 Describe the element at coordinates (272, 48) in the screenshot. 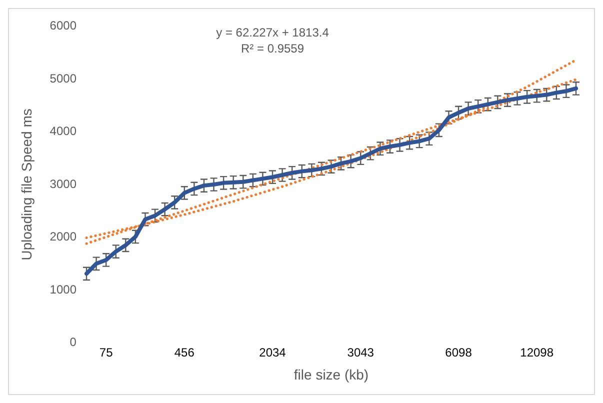

I see `annotation: R² = 0.9559` at that location.